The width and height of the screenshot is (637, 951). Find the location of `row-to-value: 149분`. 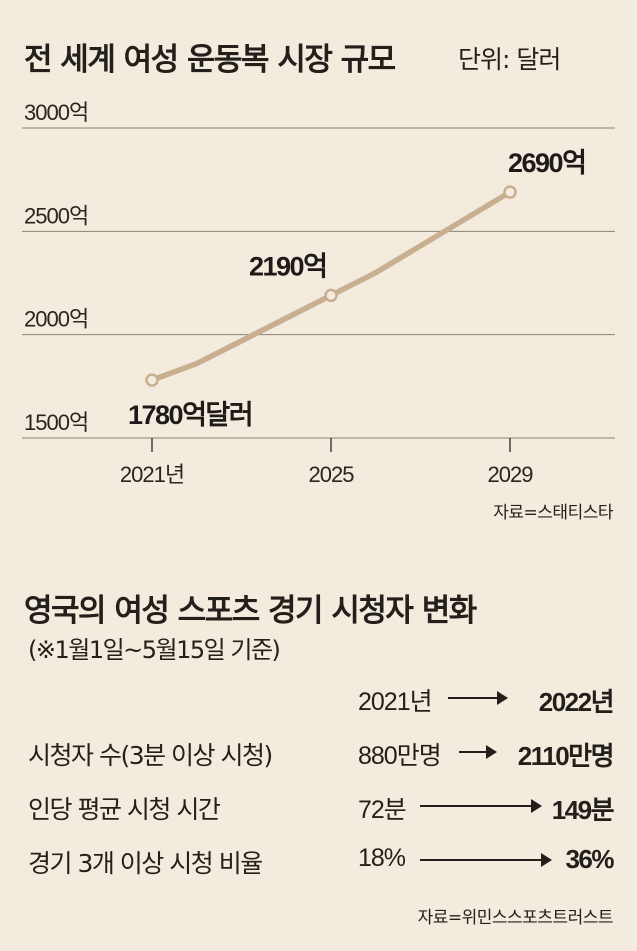

row-to-value: 149분 is located at coordinates (583, 810).